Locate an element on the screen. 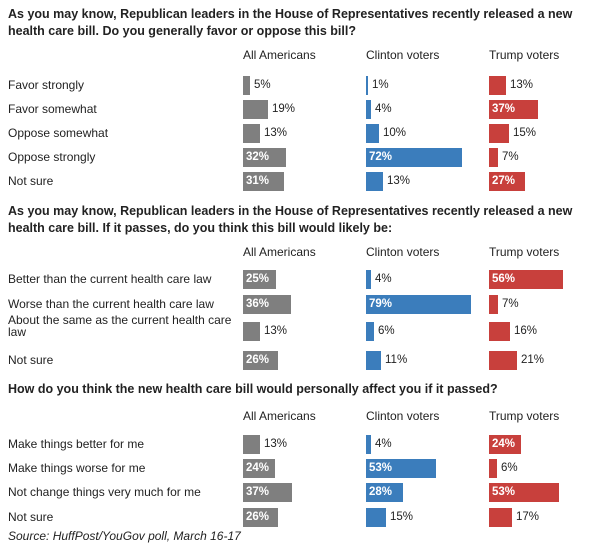 This screenshot has width=611, height=549. data-label: 79% is located at coordinates (381, 304).